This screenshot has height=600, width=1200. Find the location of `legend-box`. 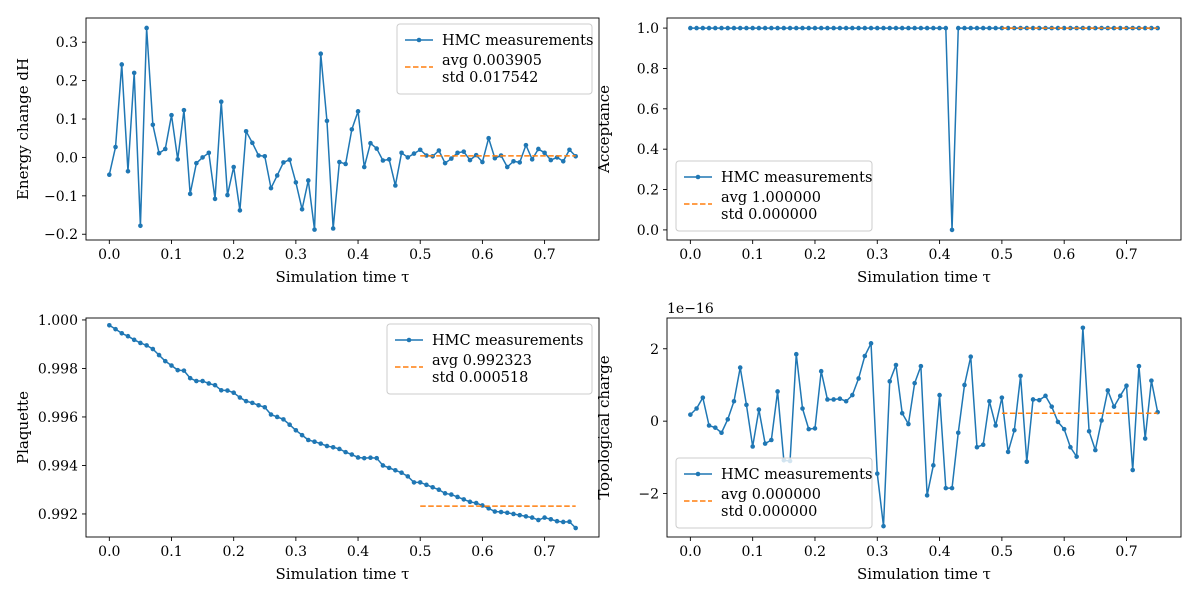

legend-box is located at coordinates (774, 493).